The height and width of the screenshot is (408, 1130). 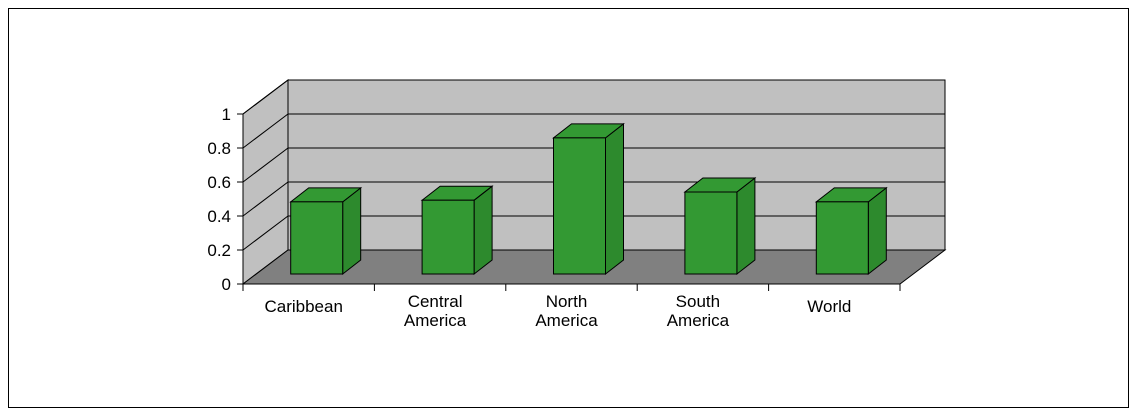 I want to click on x-tick-label: North, so click(x=567, y=301).